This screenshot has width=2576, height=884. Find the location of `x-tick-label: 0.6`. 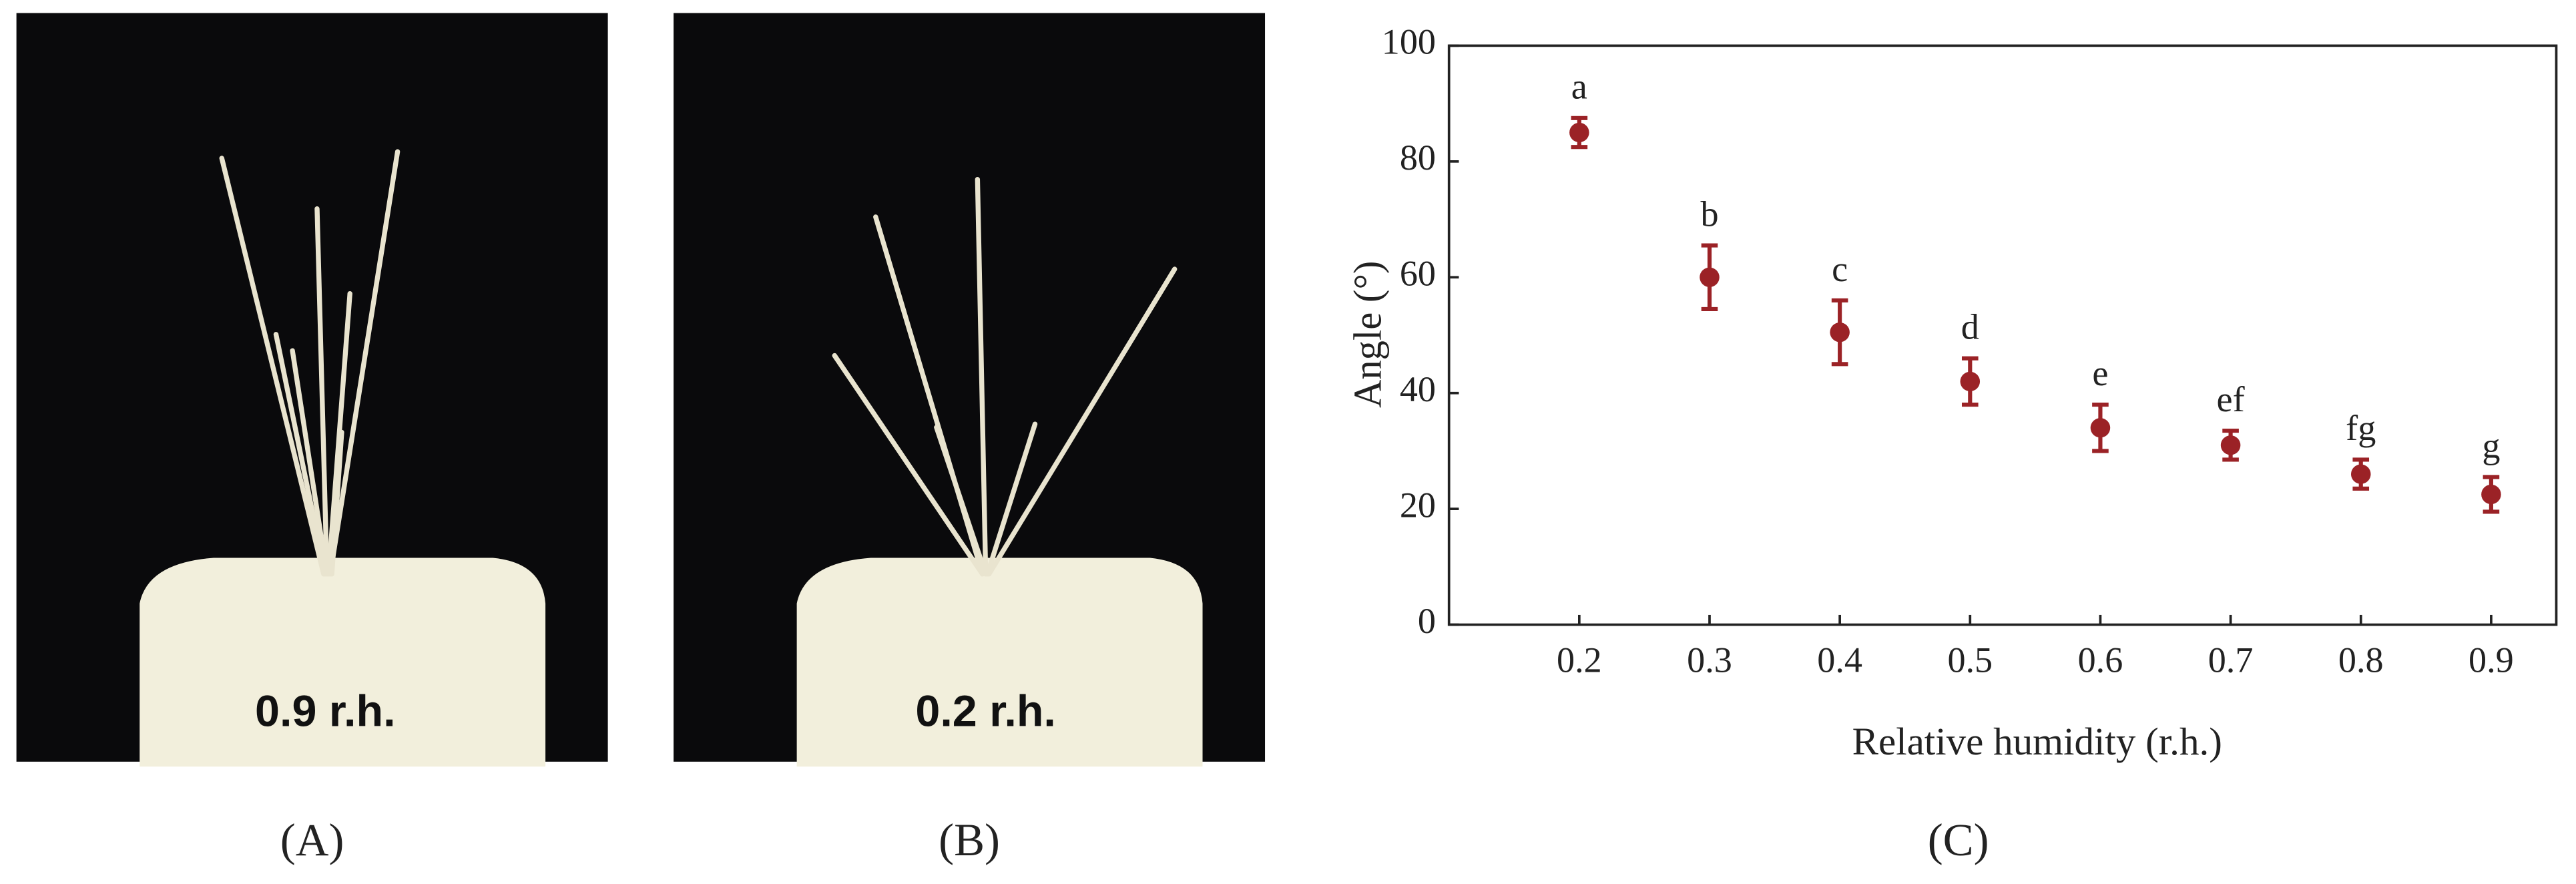

x-tick-label: 0.6 is located at coordinates (2100, 660).